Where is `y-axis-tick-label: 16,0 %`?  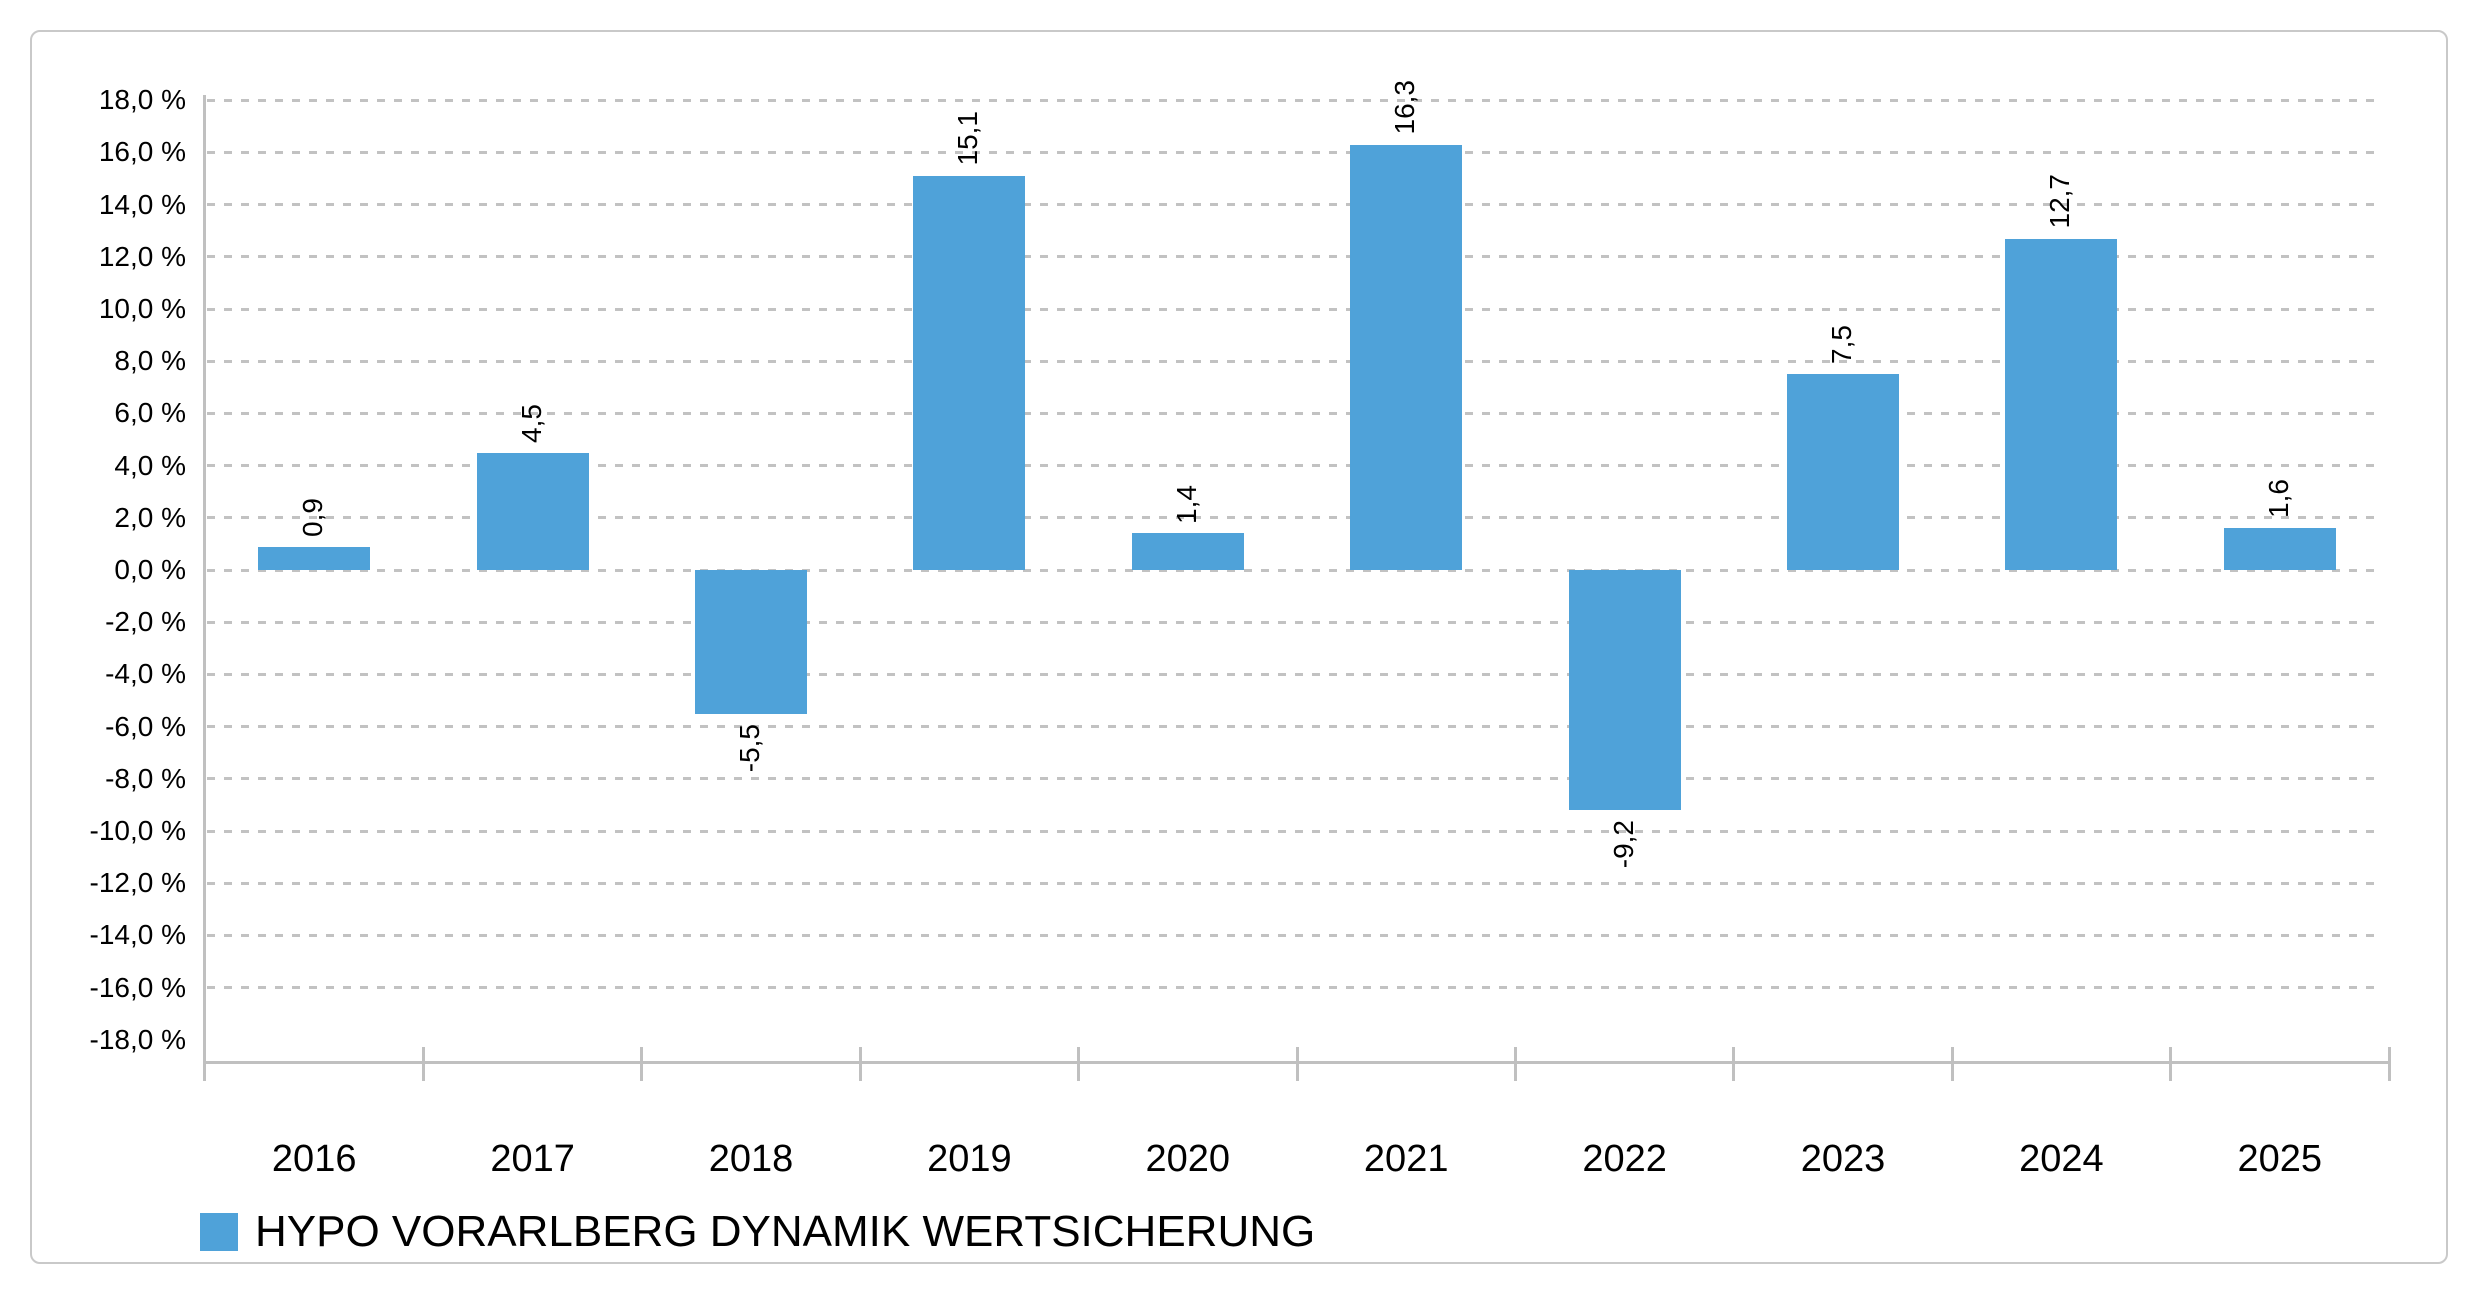
y-axis-tick-label: 16,0 % is located at coordinates (142, 152).